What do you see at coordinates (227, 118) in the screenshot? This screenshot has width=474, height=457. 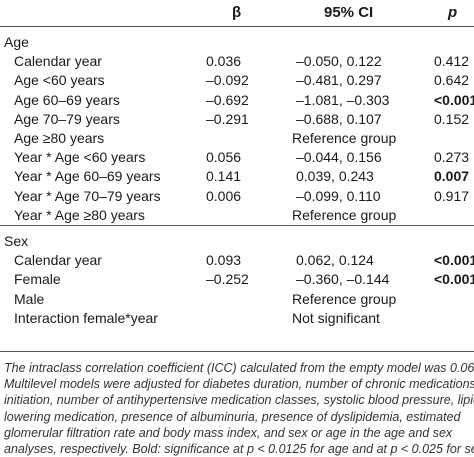 I see `beta-cell: –0.291` at bounding box center [227, 118].